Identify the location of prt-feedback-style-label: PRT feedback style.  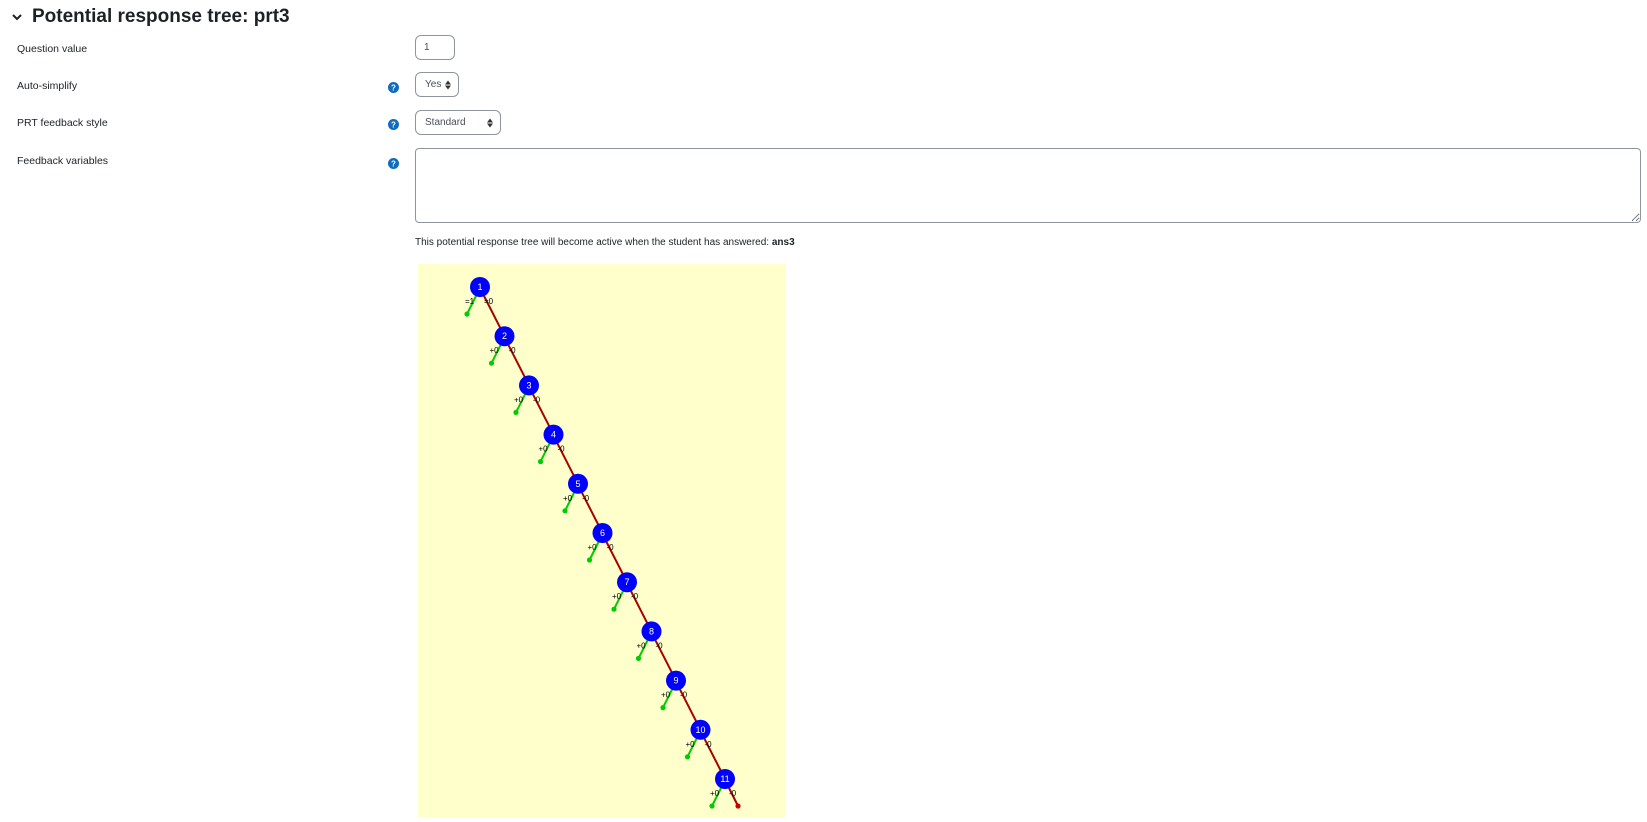
(62, 123).